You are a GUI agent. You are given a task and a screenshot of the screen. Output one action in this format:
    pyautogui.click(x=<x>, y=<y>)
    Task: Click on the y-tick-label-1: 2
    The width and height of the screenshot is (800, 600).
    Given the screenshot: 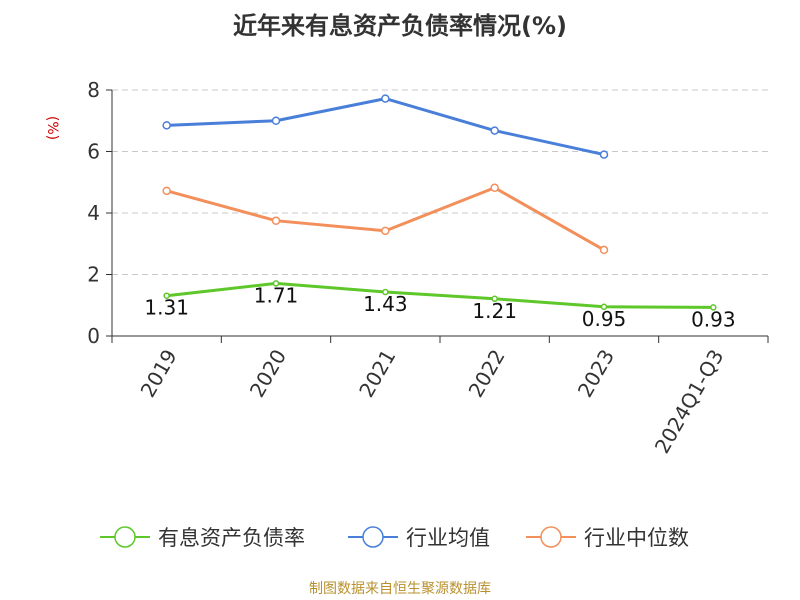 What is the action you would take?
    pyautogui.click(x=93, y=275)
    